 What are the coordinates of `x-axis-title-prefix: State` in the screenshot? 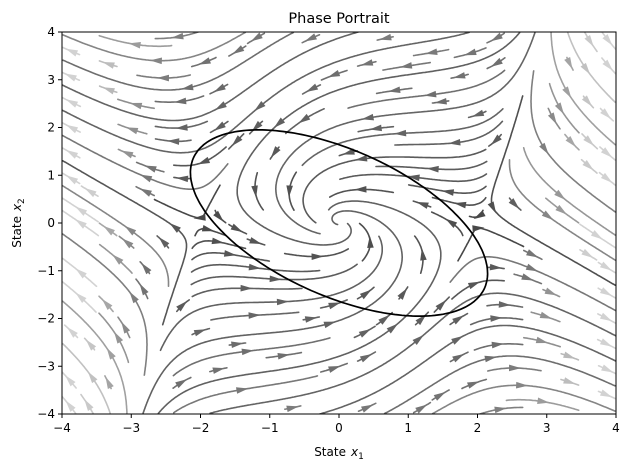 It's located at (330, 452).